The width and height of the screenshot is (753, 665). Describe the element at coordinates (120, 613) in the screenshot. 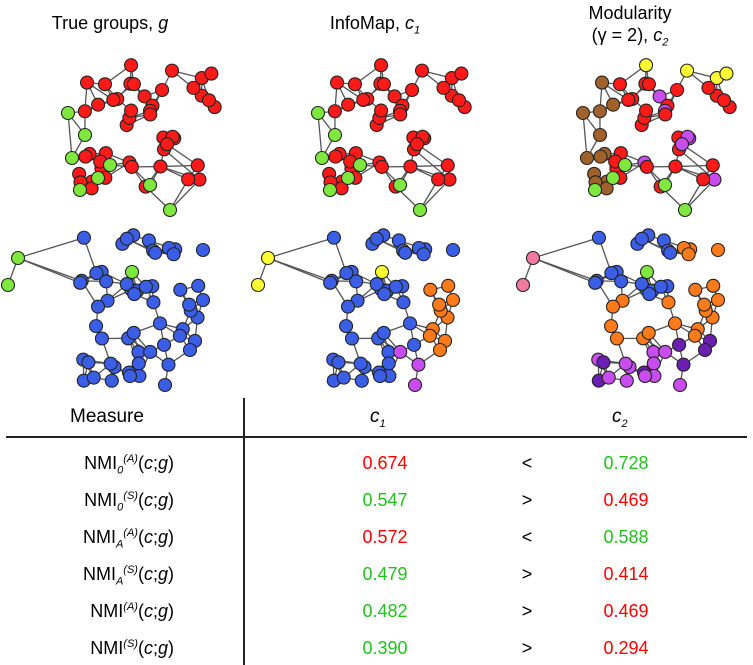

I see `measure-label: NMI(A)(c;g)` at that location.